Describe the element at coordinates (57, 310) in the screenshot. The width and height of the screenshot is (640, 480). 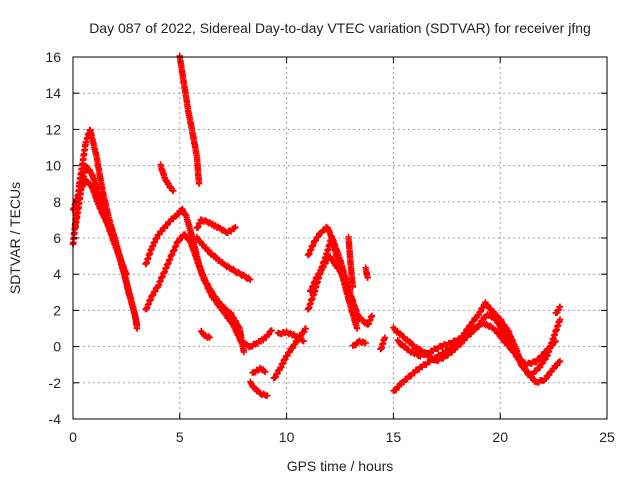
I see `y-tick-label: 2` at that location.